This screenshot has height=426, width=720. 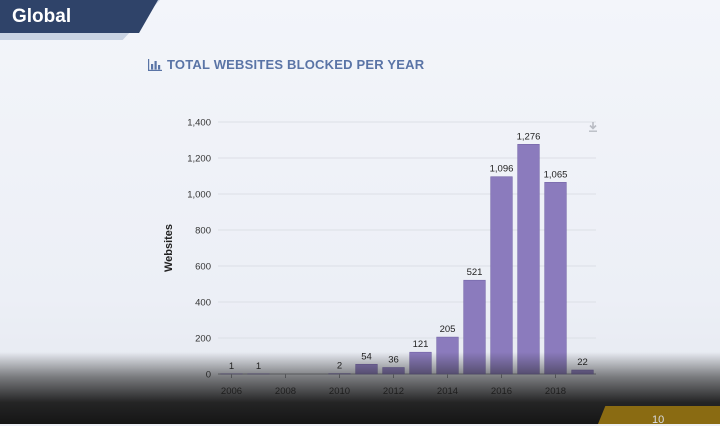 What do you see at coordinates (203, 267) in the screenshot?
I see `y-tick-label: 600` at bounding box center [203, 267].